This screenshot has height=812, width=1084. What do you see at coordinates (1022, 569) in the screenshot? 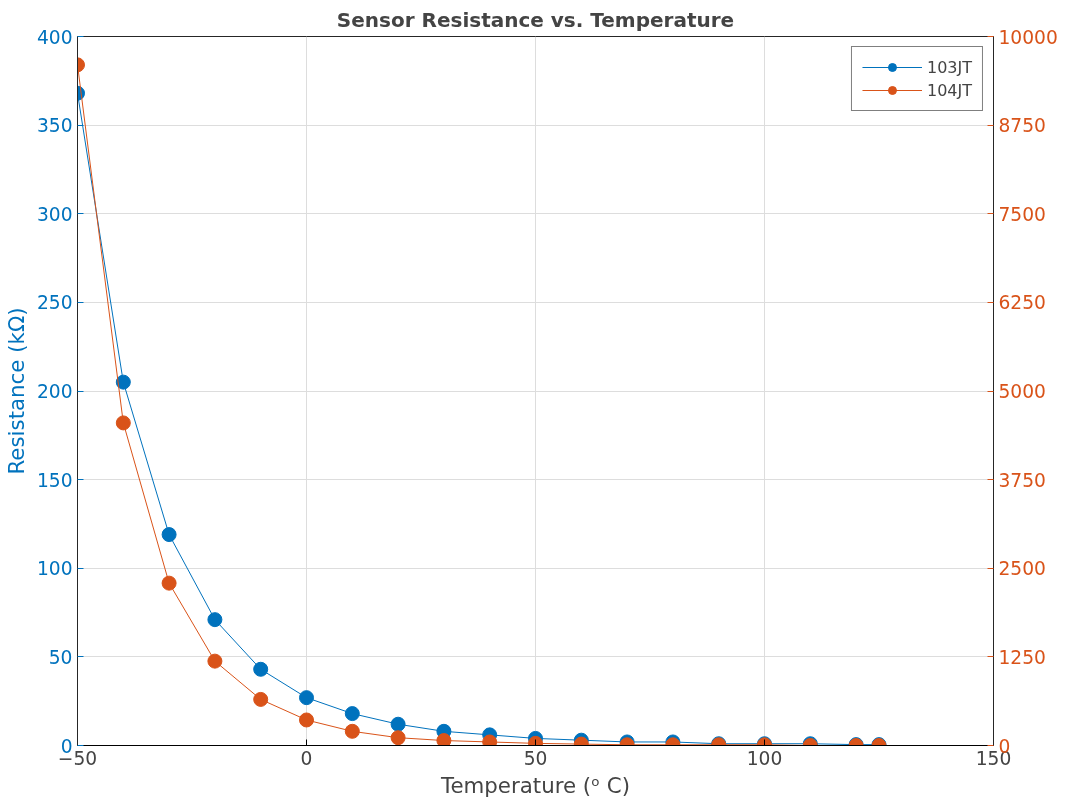
I see `y2-tick-label: 2500` at bounding box center [1022, 569].